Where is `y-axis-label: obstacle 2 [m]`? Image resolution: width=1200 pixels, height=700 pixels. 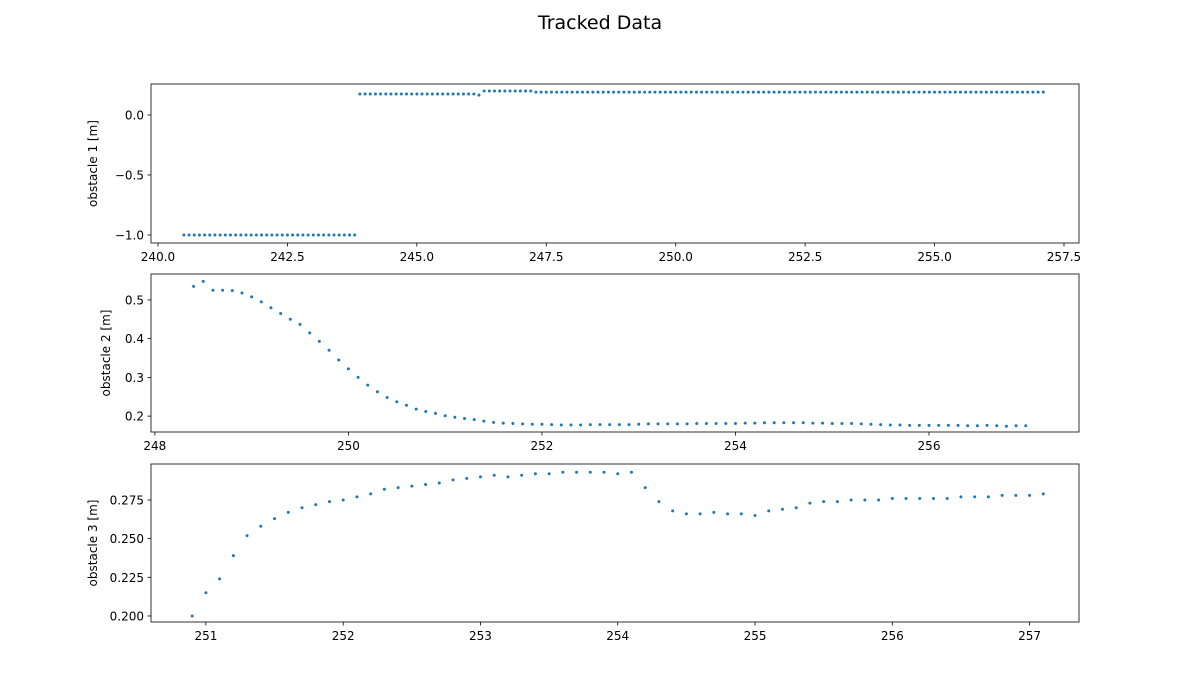
y-axis-label: obstacle 2 [m] is located at coordinates (106, 353).